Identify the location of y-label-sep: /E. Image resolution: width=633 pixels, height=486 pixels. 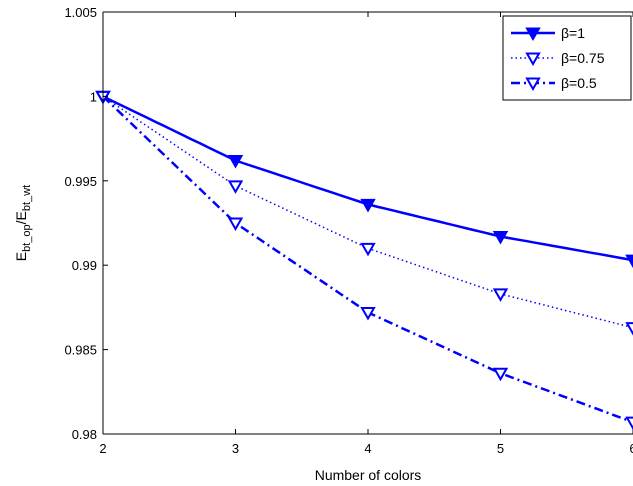
(21, 217).